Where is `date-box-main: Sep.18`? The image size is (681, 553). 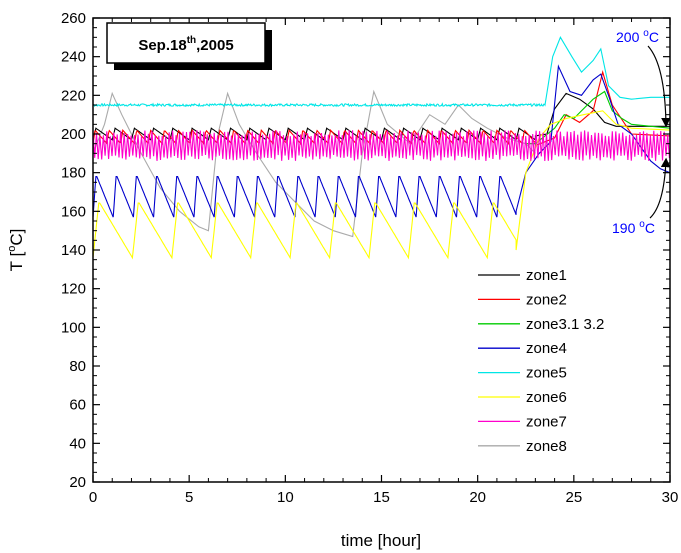 date-box-main: Sep.18 is located at coordinates (162, 45).